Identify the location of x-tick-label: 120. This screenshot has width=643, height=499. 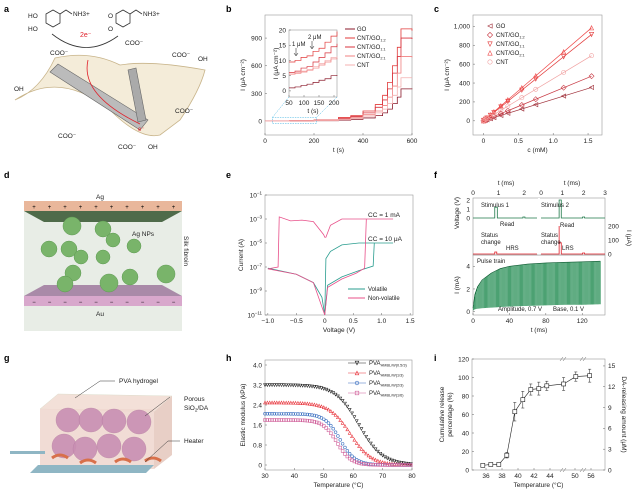
(582, 321).